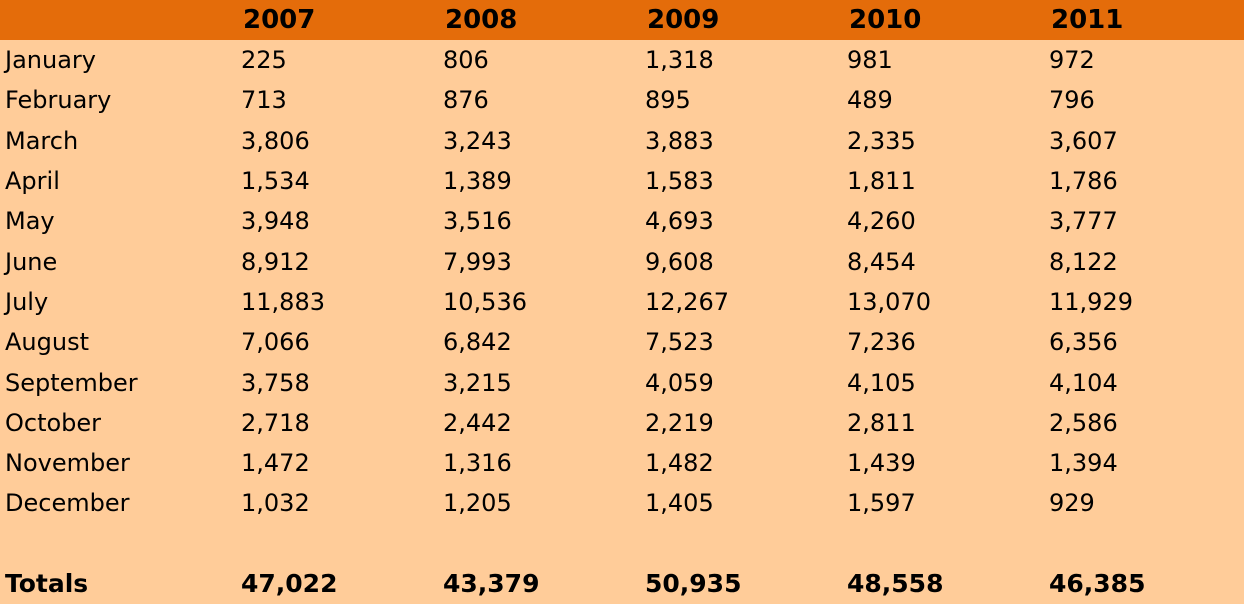 The width and height of the screenshot is (1244, 604). What do you see at coordinates (1091, 301) in the screenshot?
I see `table-cell: 11,929` at bounding box center [1091, 301].